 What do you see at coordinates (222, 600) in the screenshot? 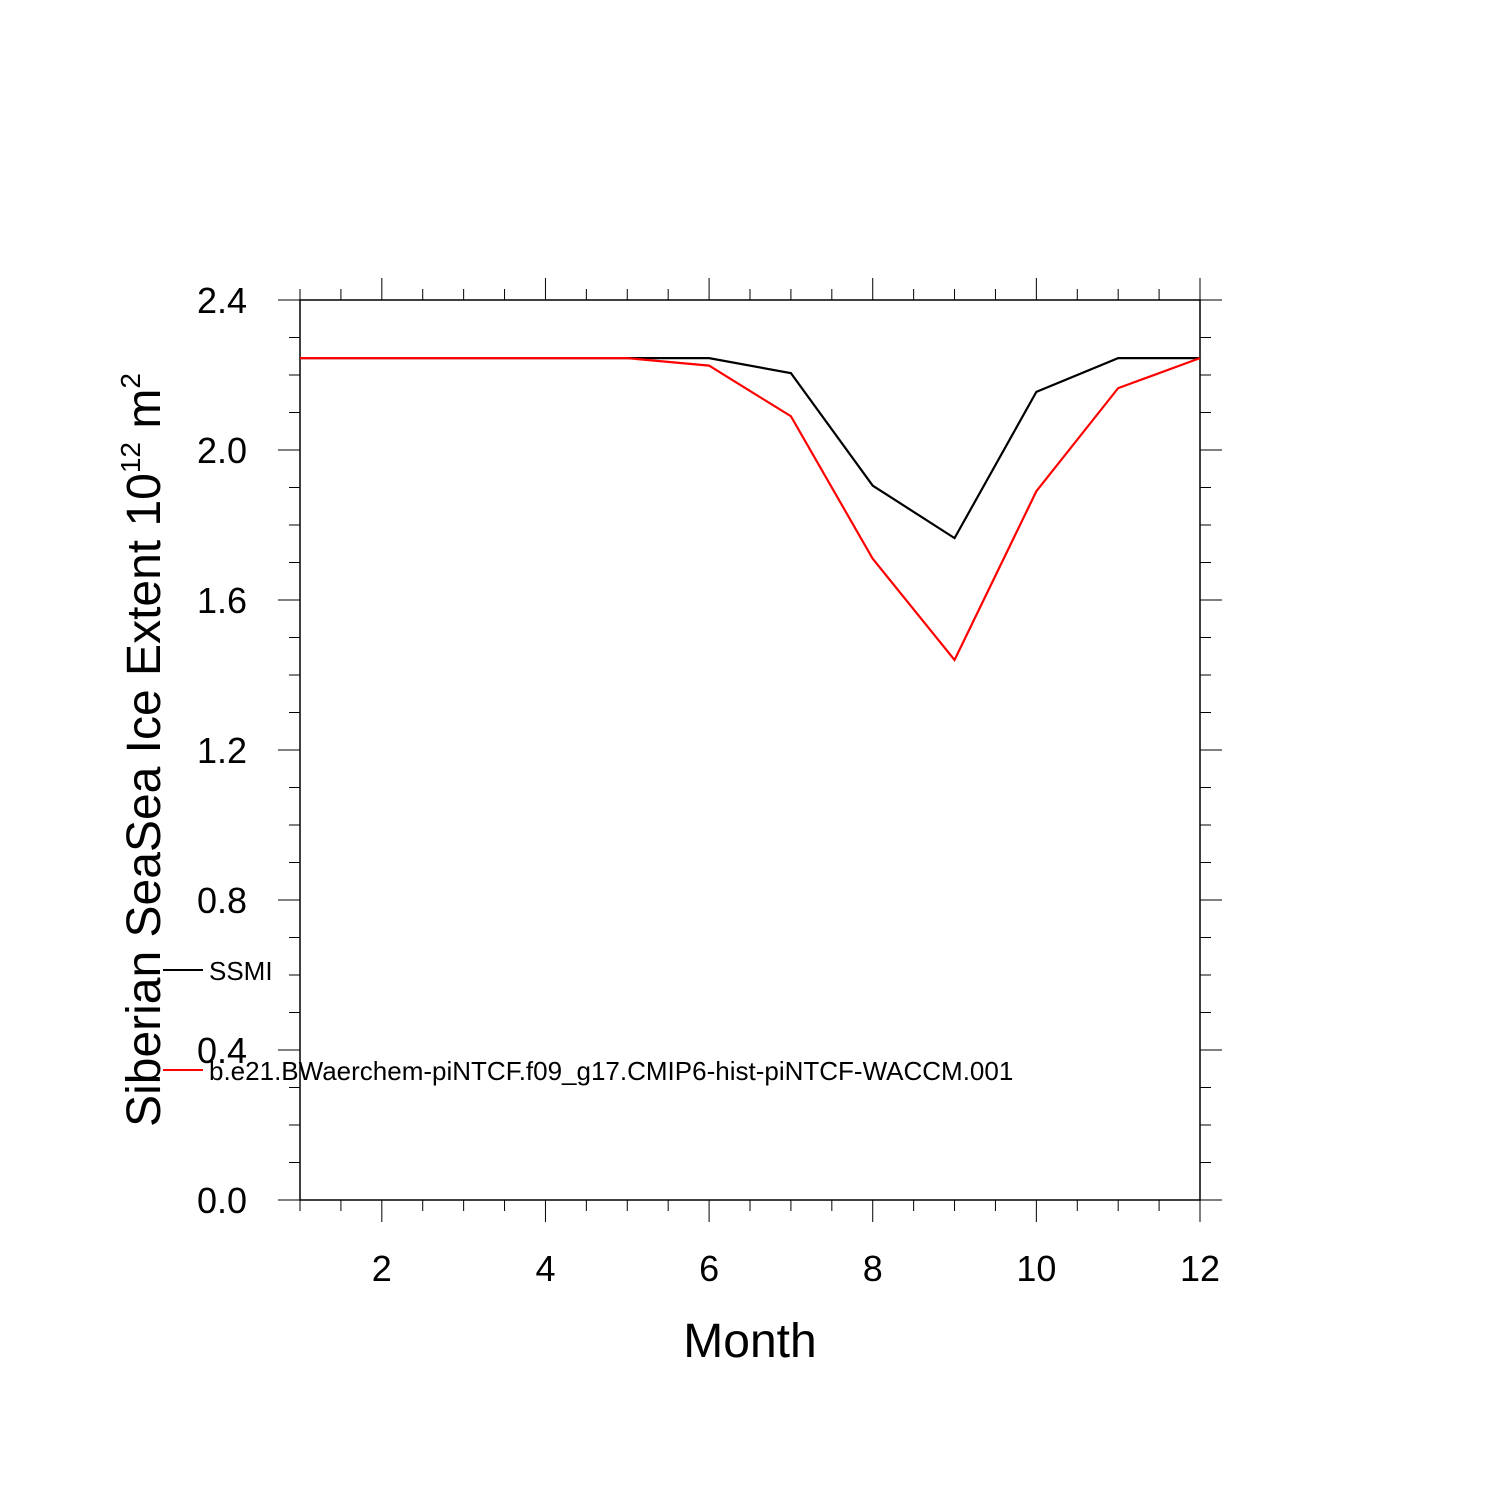
I see `y-tick-label-1.6: 1.6` at bounding box center [222, 600].